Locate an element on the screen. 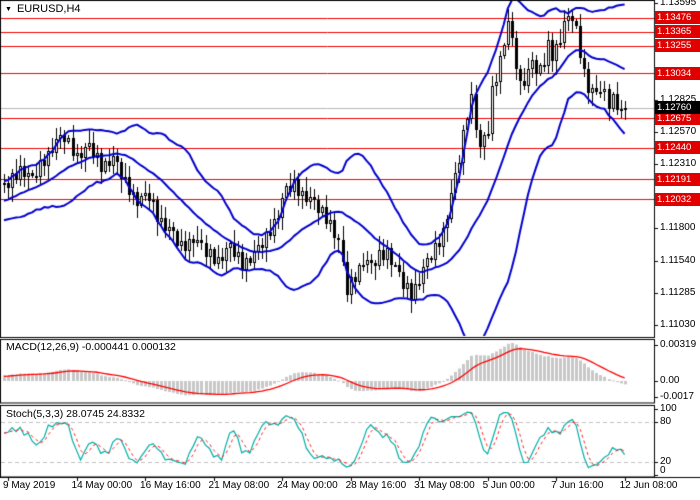 The image size is (700, 500). symbol-timeframe-button: ▼ EURUSD,H4 is located at coordinates (43, 9).